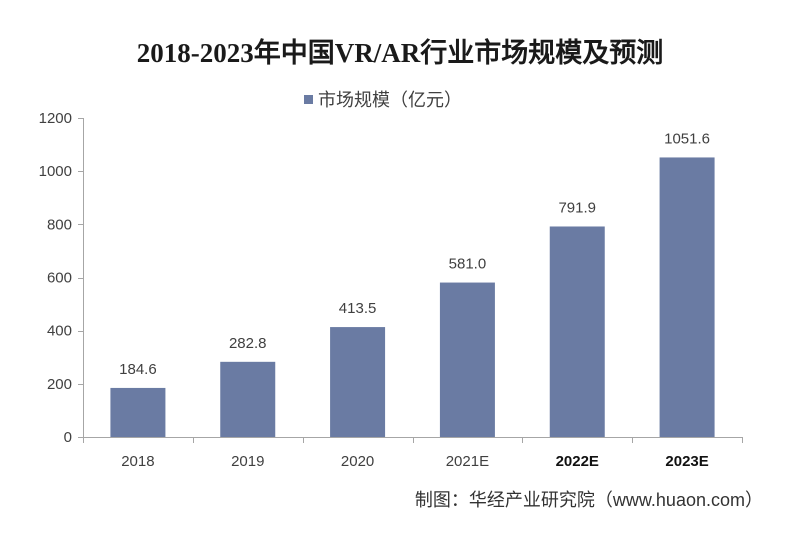 The height and width of the screenshot is (546, 800). Describe the element at coordinates (687, 297) in the screenshot. I see `bar-2023E` at that location.